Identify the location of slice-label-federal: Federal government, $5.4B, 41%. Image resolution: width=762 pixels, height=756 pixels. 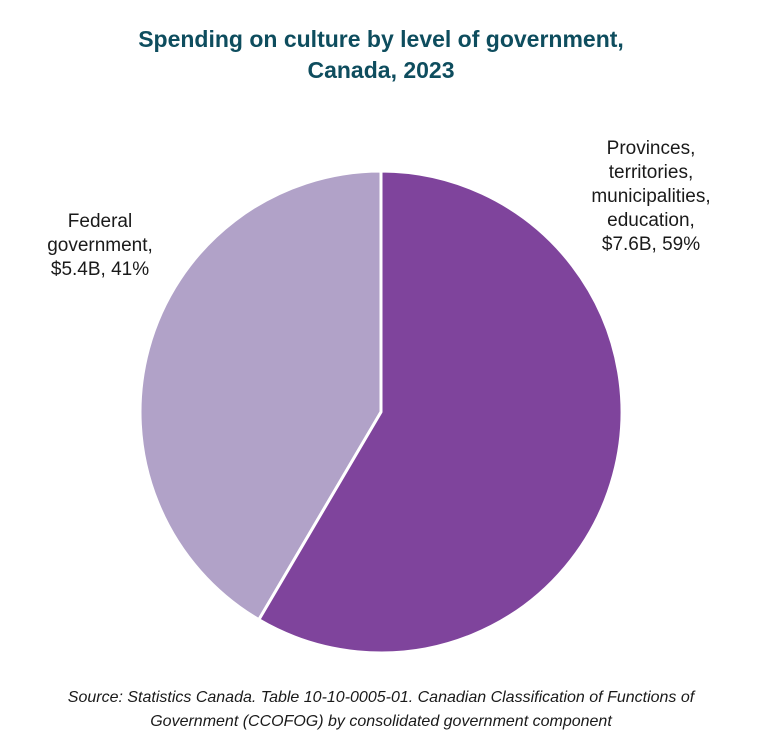
(100, 246).